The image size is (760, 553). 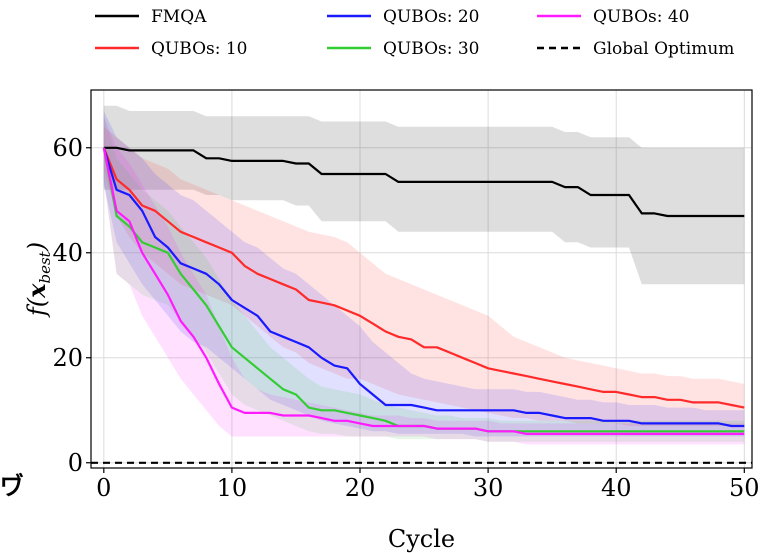 What do you see at coordinates (663, 49) in the screenshot?
I see `legend-label: Global Optimum` at bounding box center [663, 49].